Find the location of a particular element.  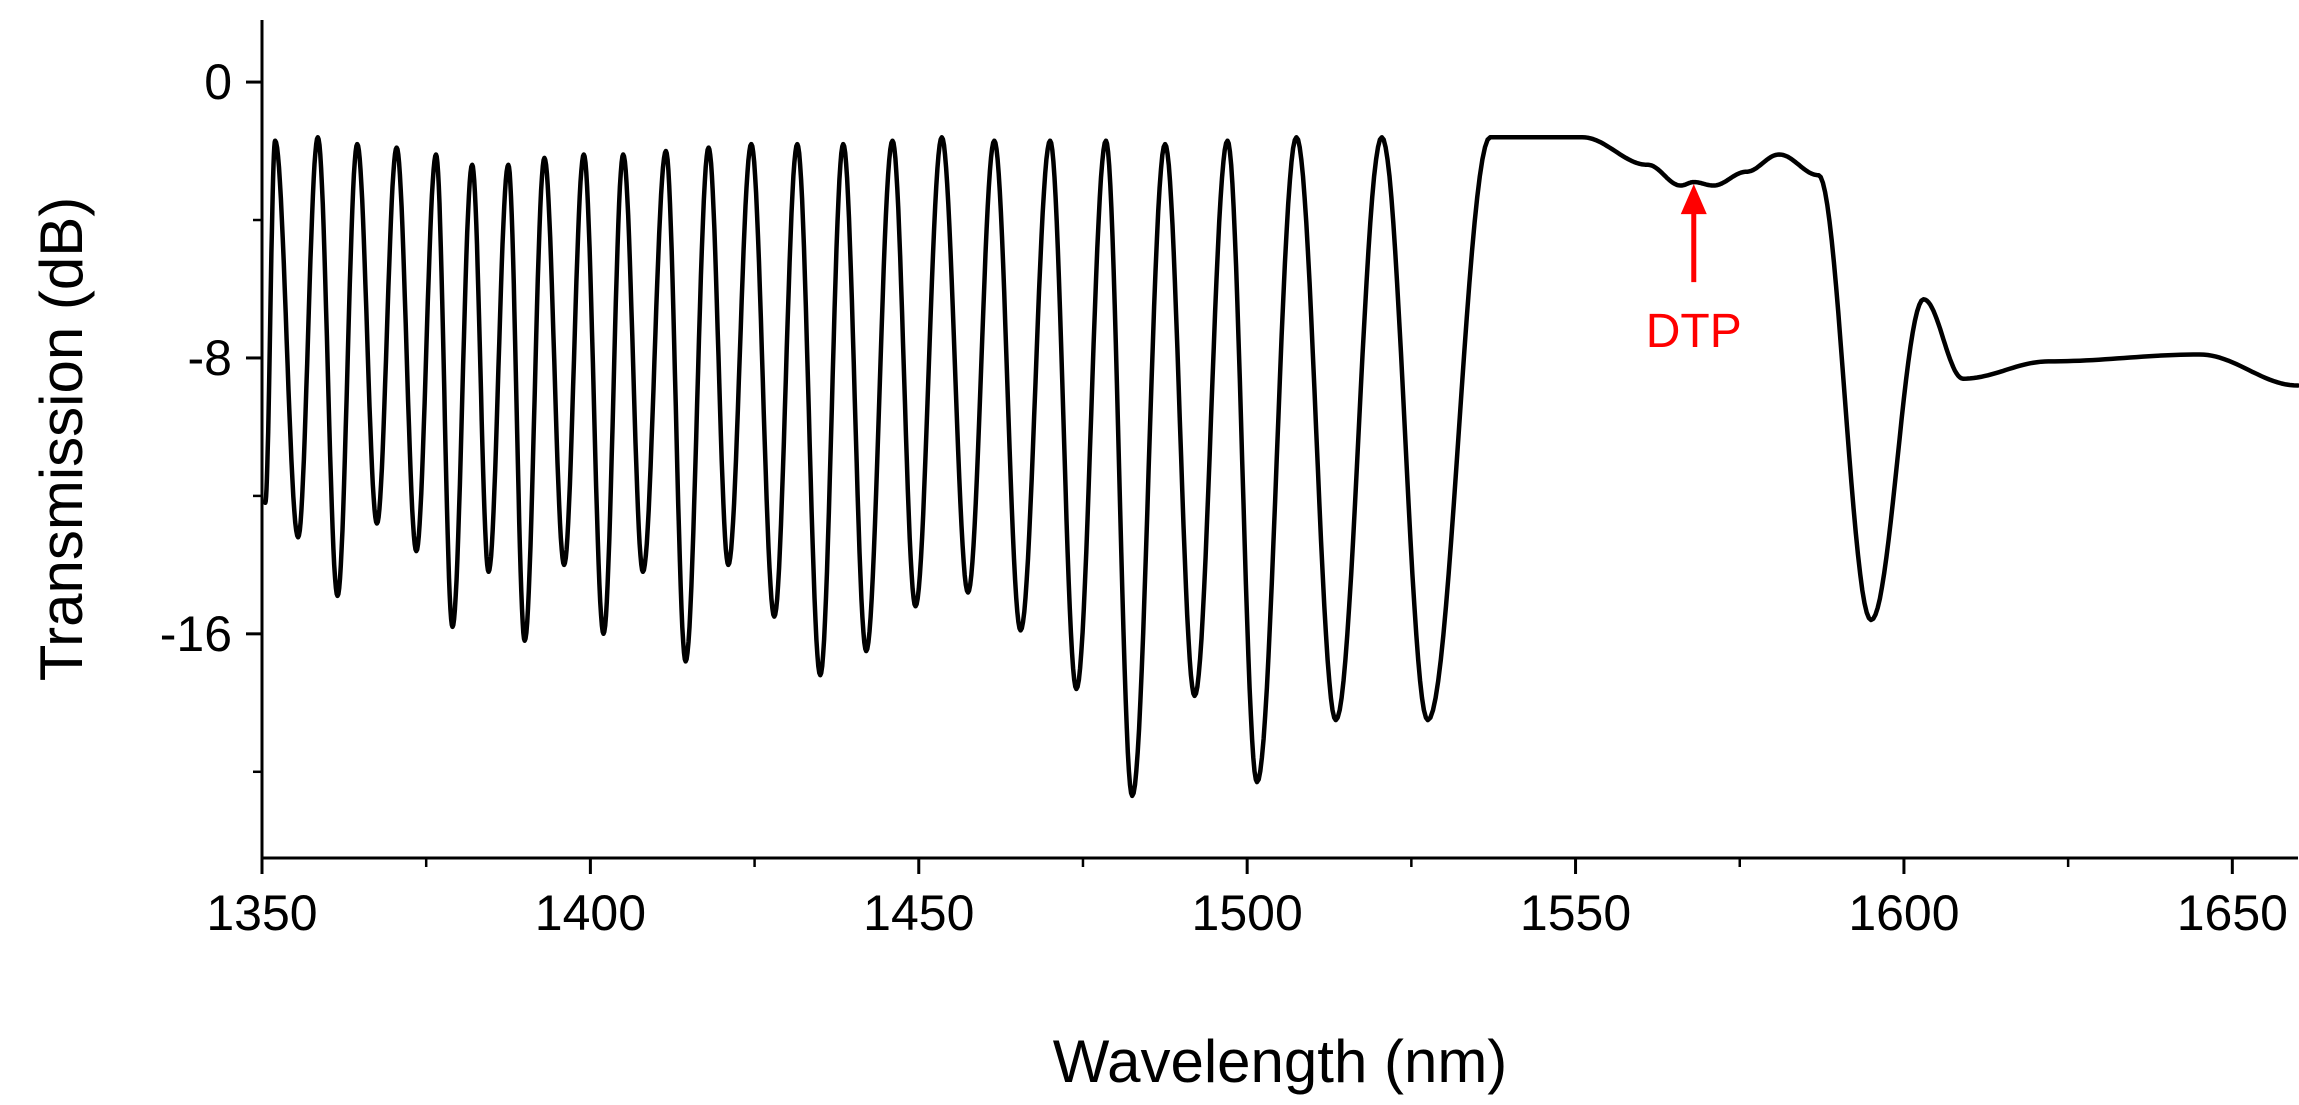

annotation-arrow-head is located at coordinates (1693, 199).